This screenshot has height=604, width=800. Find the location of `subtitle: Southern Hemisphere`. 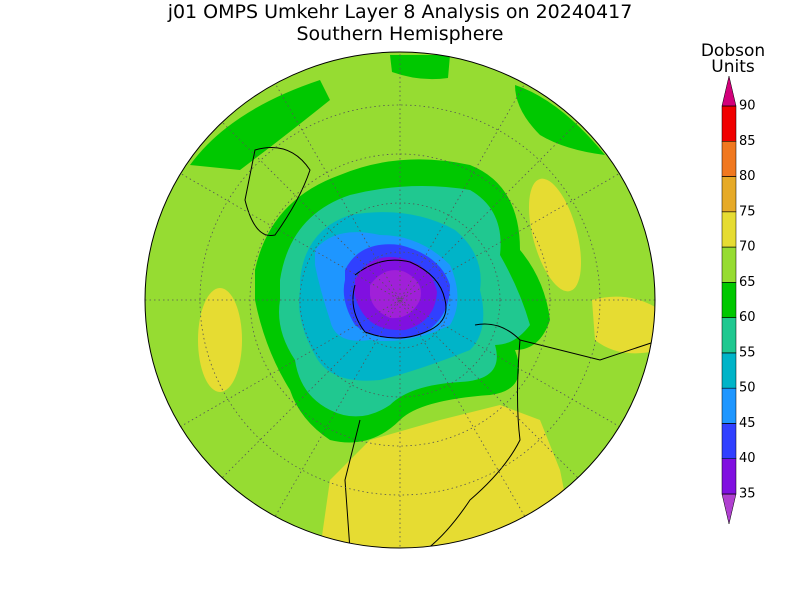

subtitle: Southern Hemisphere is located at coordinates (399, 34).